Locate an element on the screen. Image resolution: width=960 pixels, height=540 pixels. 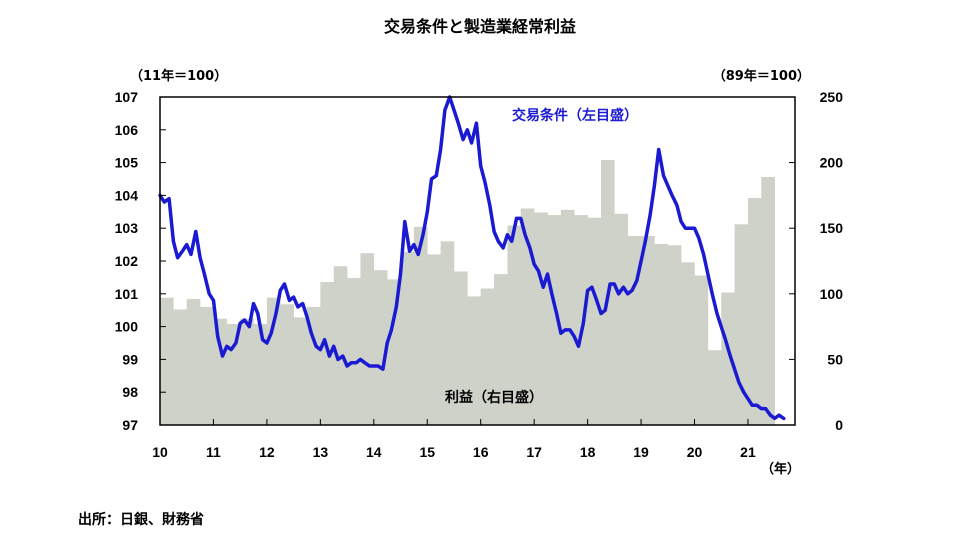
line-series-label: 交易条件（左目盛） is located at coordinates (575, 115).